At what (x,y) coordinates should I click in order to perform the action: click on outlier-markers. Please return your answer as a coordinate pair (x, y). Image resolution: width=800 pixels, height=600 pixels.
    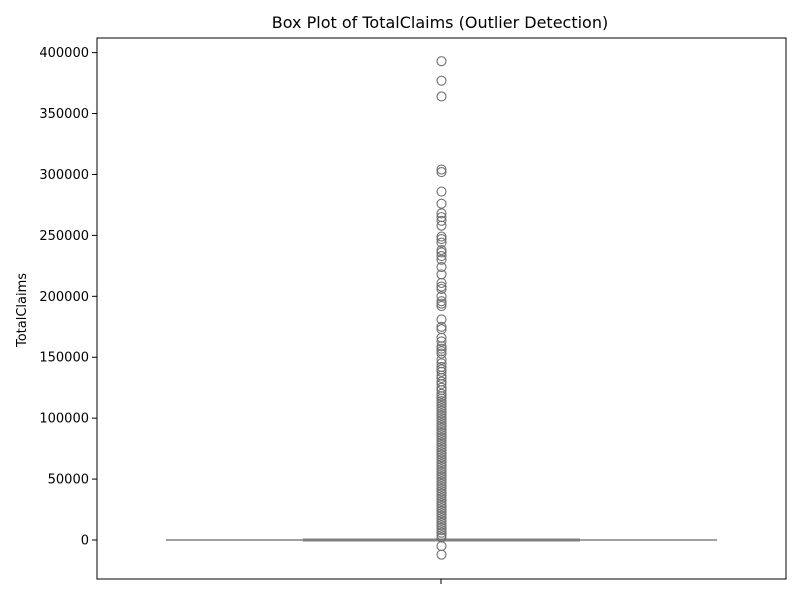
    Looking at the image, I should click on (441, 308).